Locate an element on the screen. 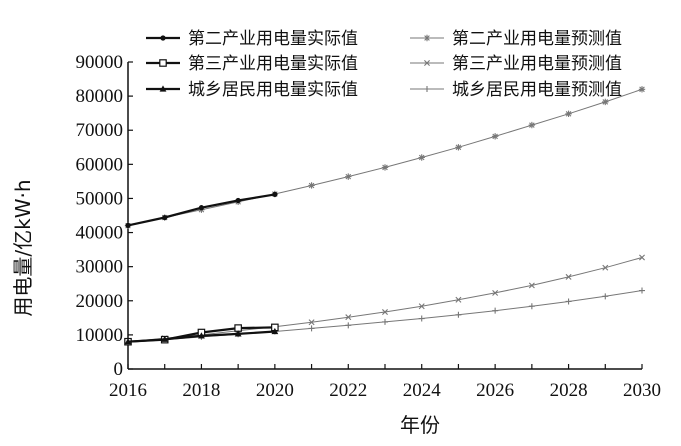  y-tick-label: 20000 is located at coordinates (100, 301).